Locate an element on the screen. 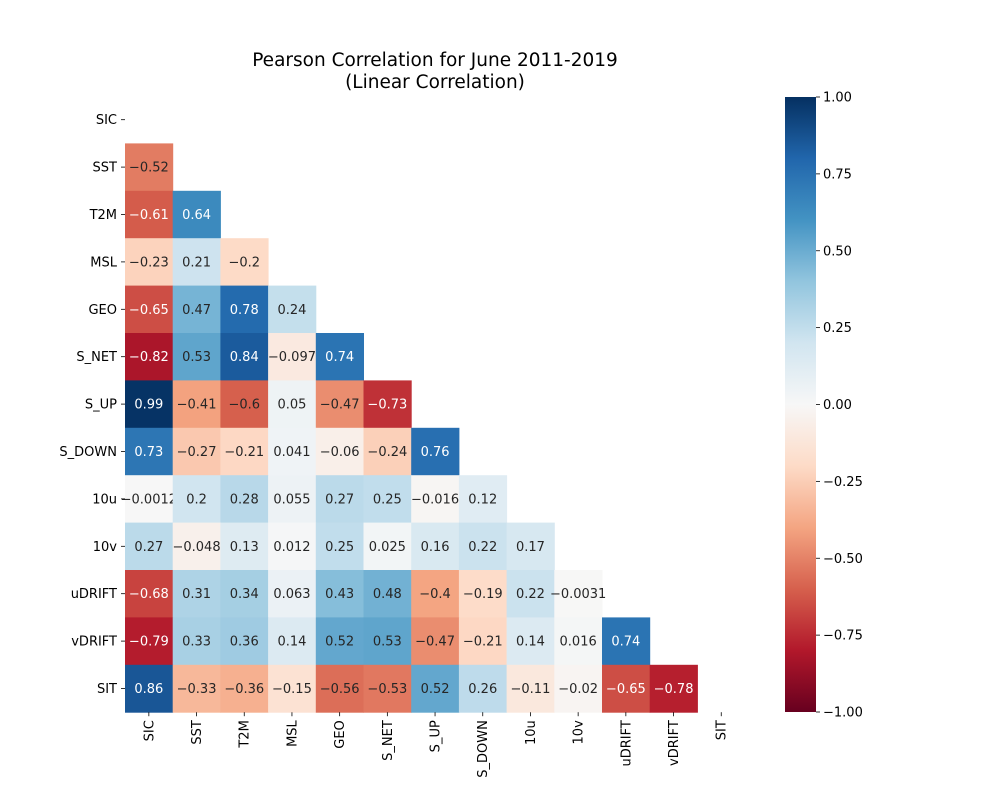 Image resolution: width=1000 pixels, height=804 pixels. heatmap-cell-label: 0.012 is located at coordinates (291, 547).